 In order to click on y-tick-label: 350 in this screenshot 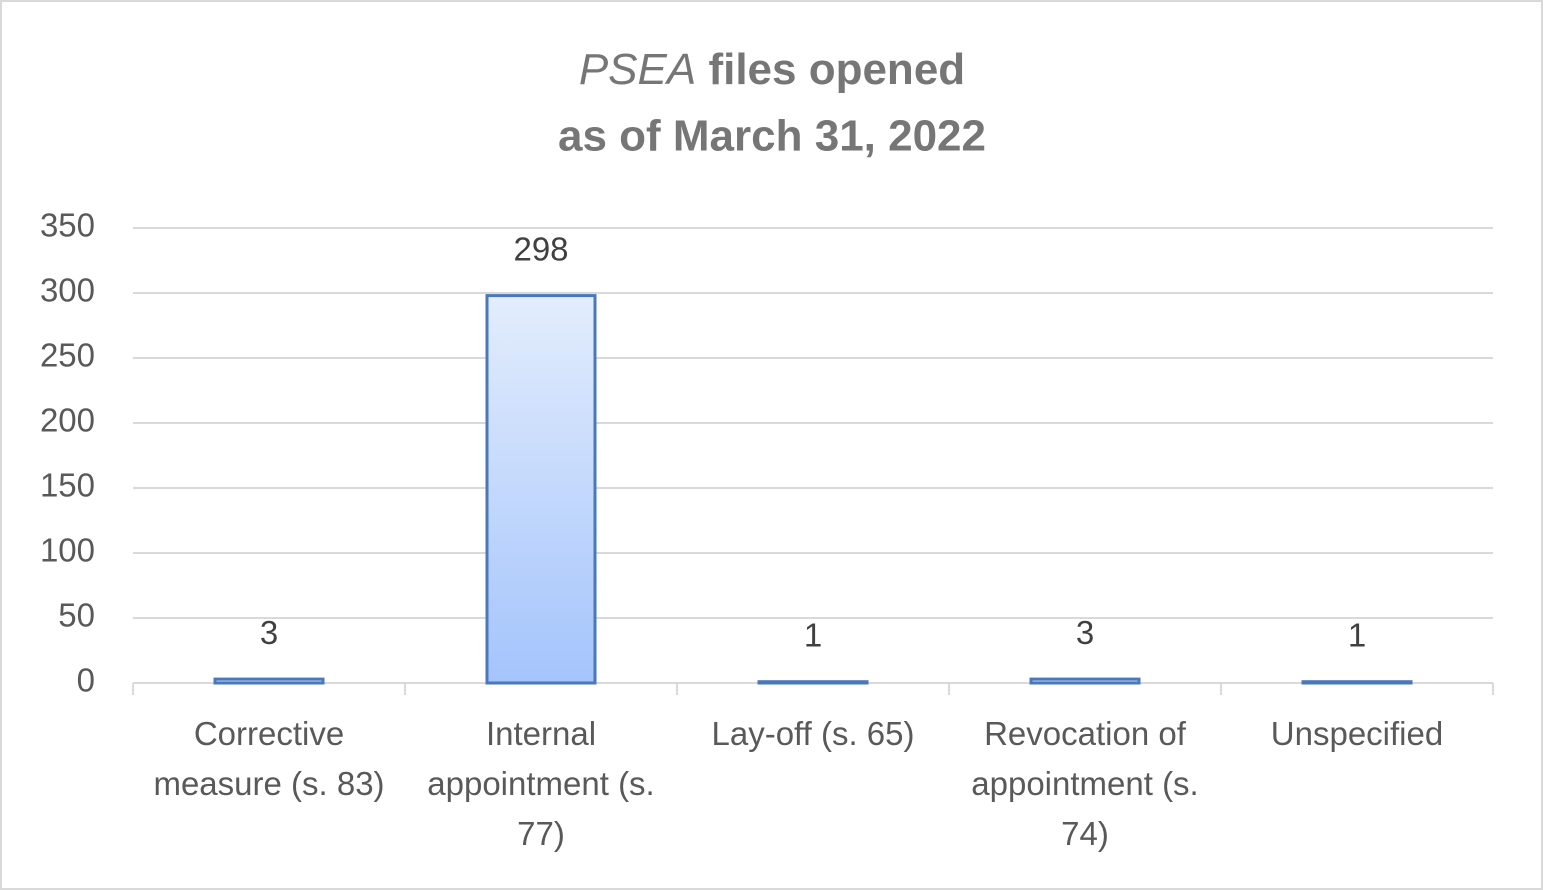, I will do `click(67, 225)`.